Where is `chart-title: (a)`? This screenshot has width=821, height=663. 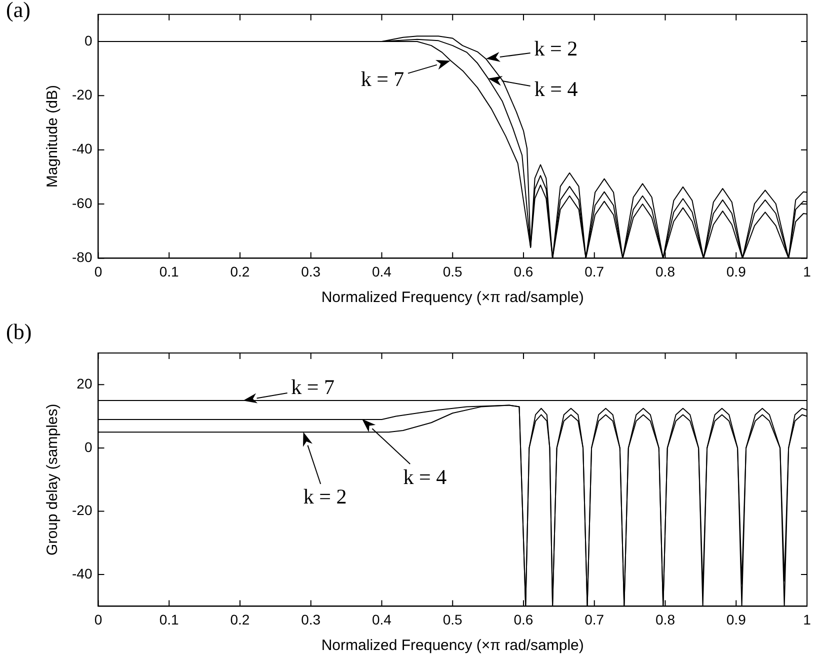
chart-title: (a) is located at coordinates (18, 11).